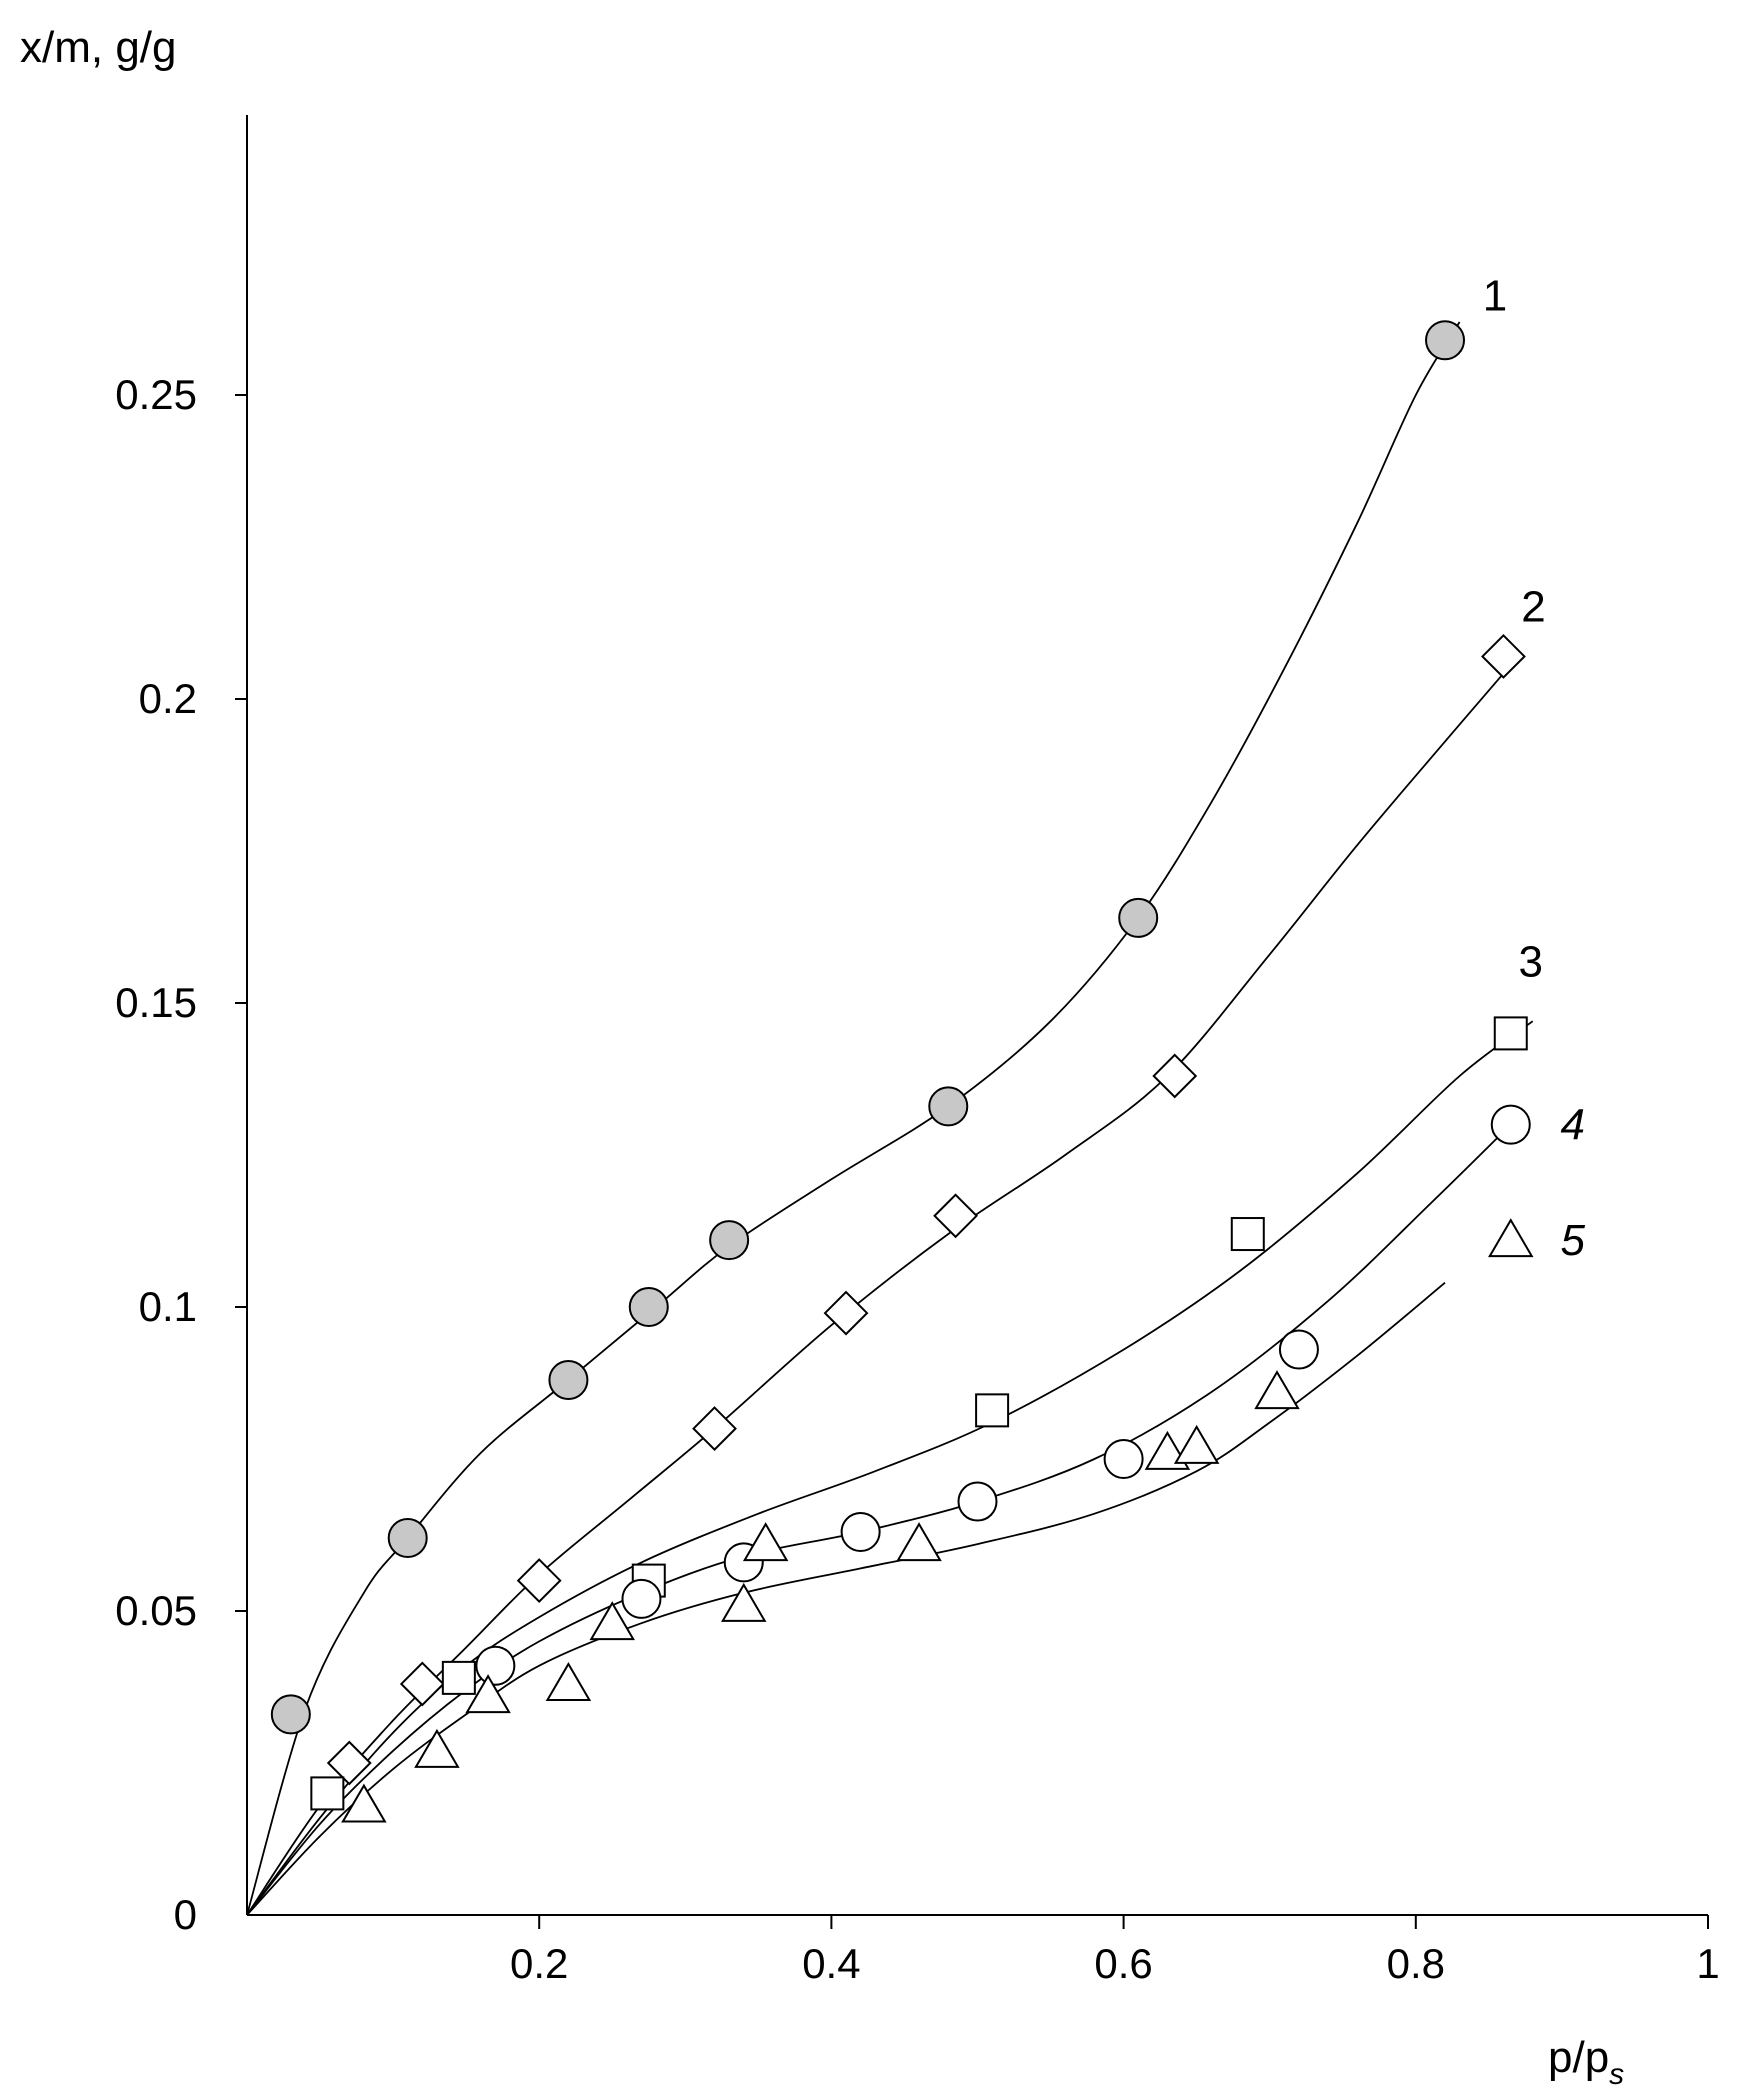  What do you see at coordinates (1578, 2057) in the screenshot?
I see `x-axis-label-main: p/p` at bounding box center [1578, 2057].